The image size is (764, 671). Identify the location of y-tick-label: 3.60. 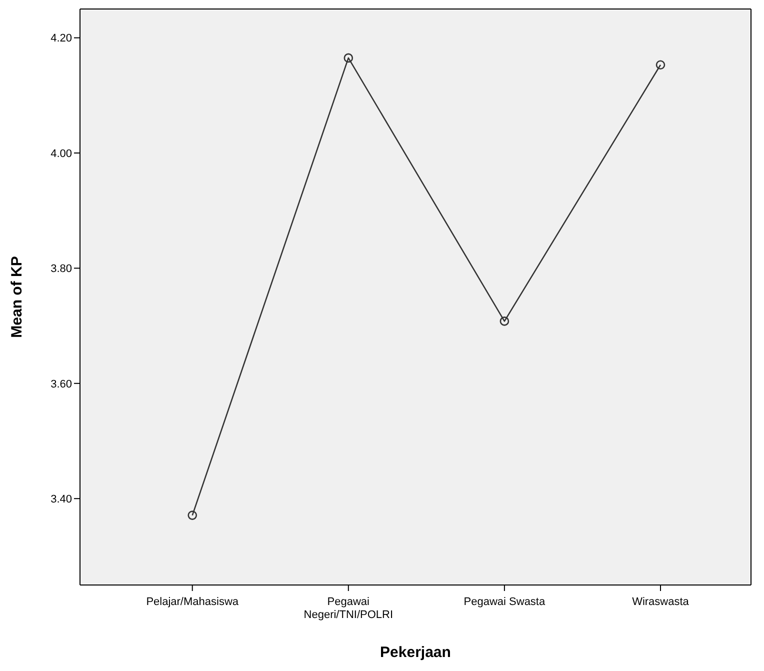
(61, 384).